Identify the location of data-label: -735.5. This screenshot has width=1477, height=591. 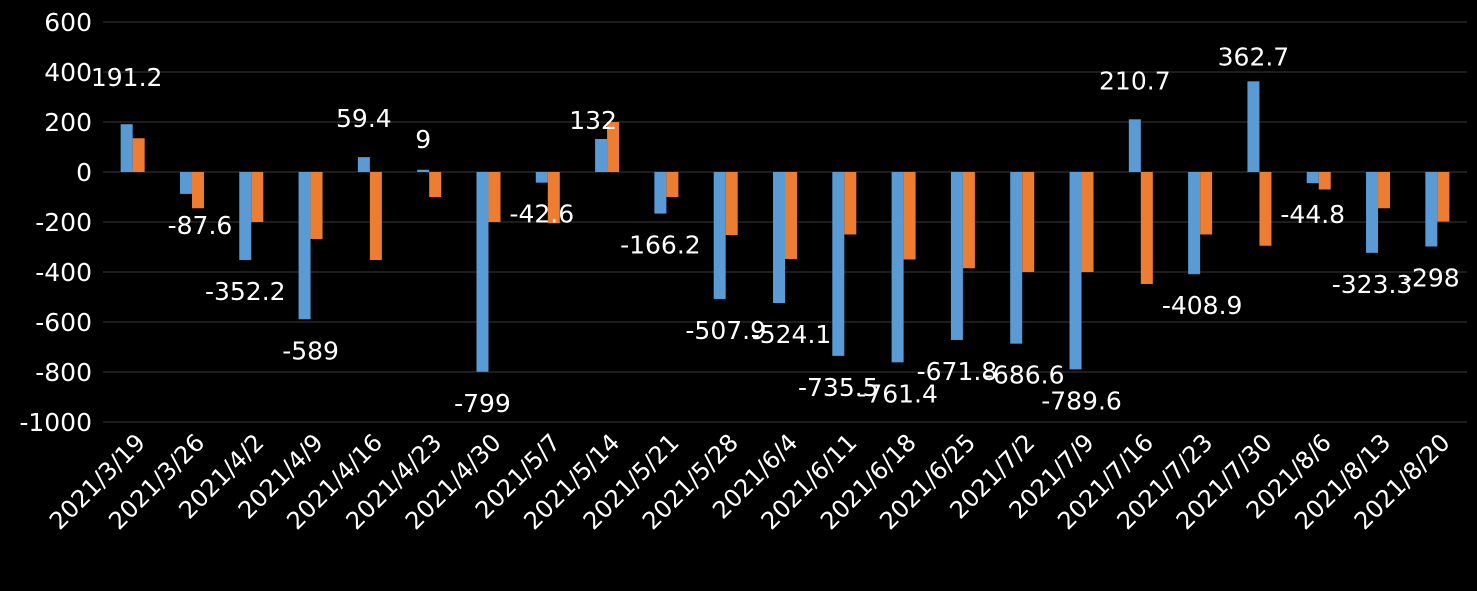
(838, 387).